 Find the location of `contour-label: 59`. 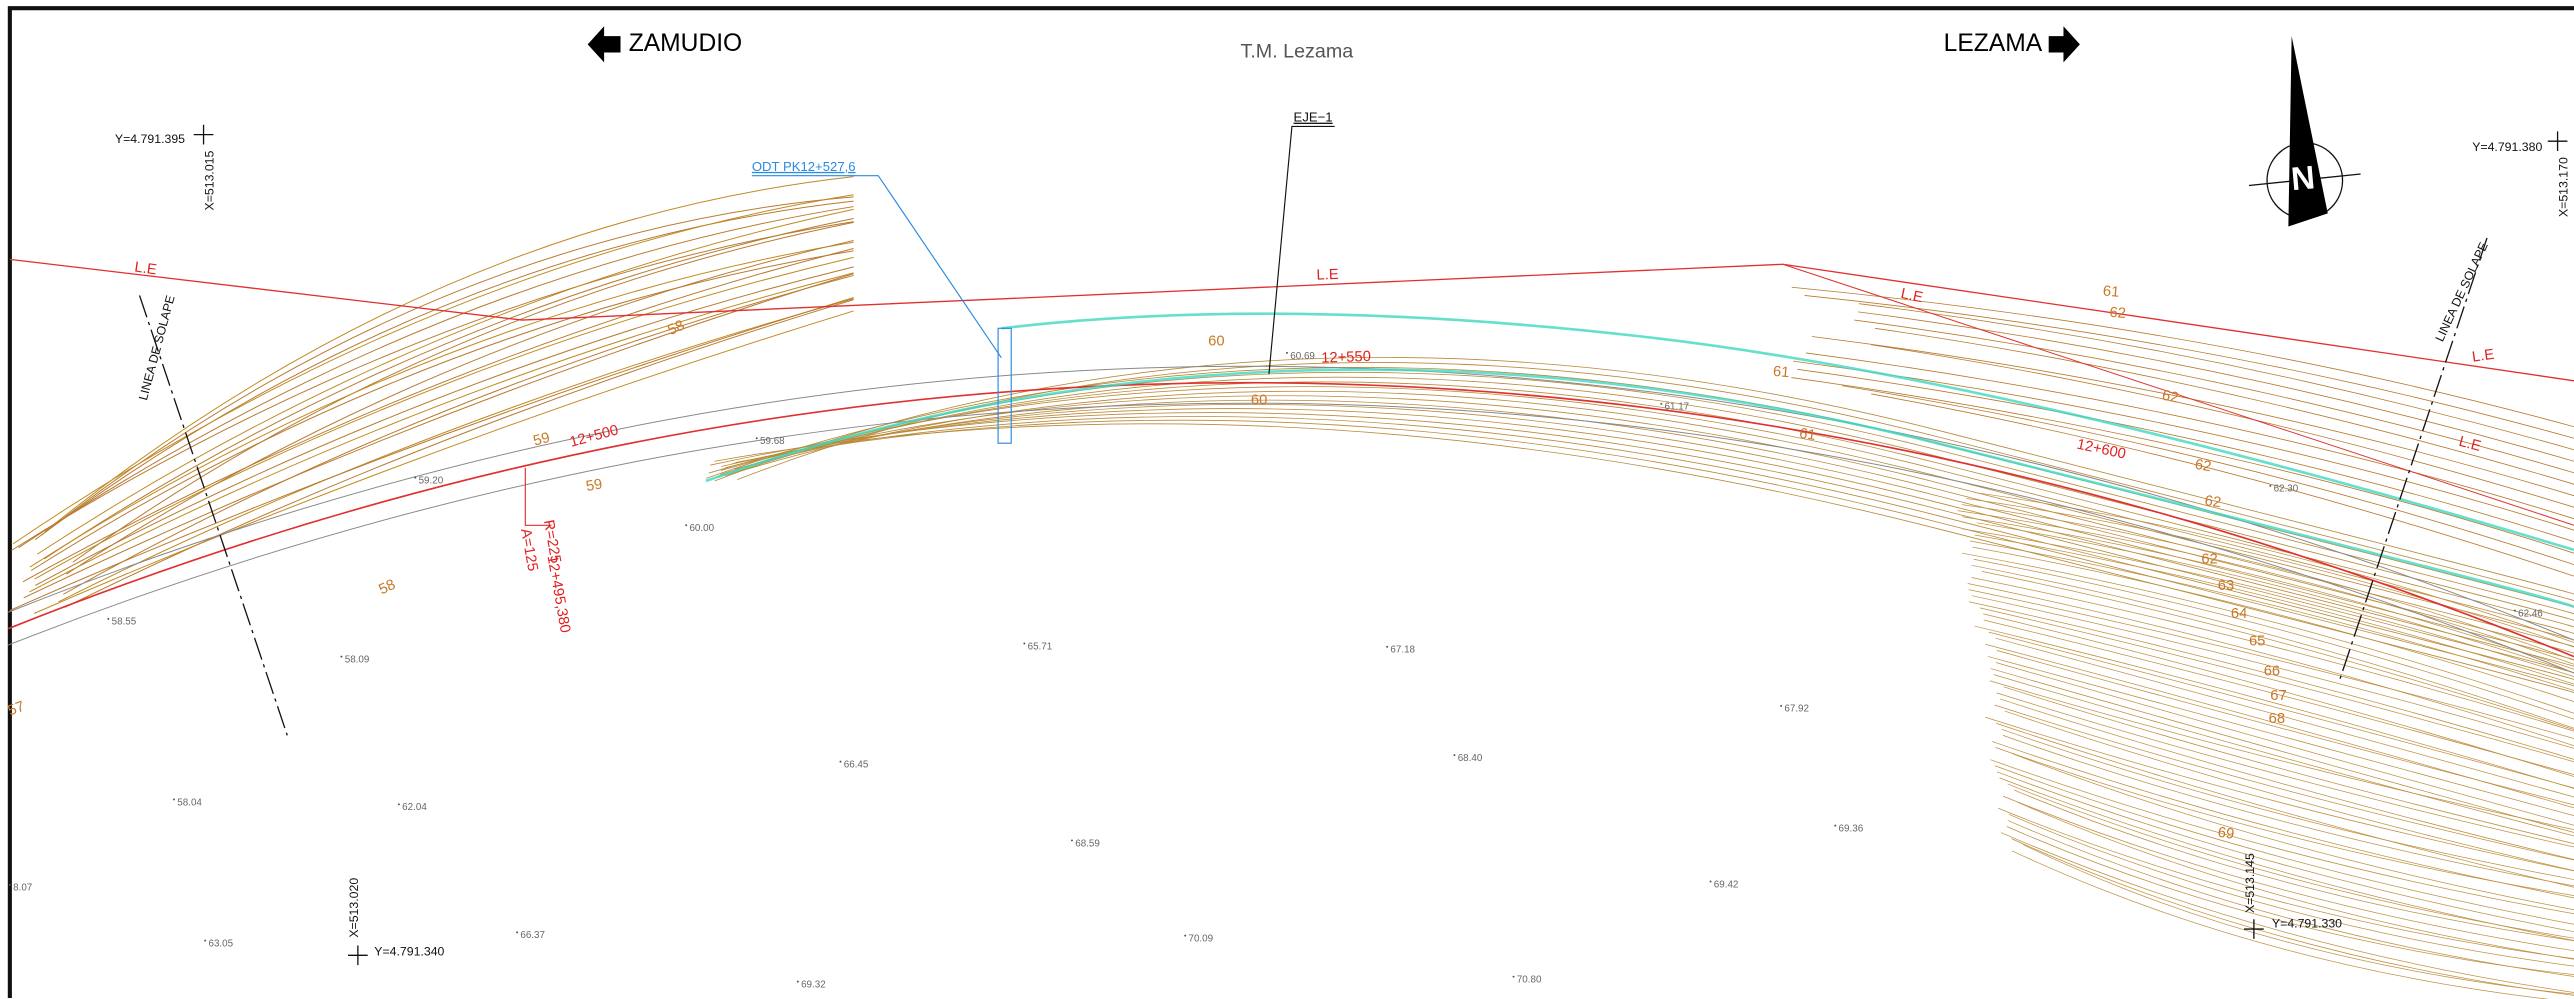

contour-label: 59 is located at coordinates (542, 440).